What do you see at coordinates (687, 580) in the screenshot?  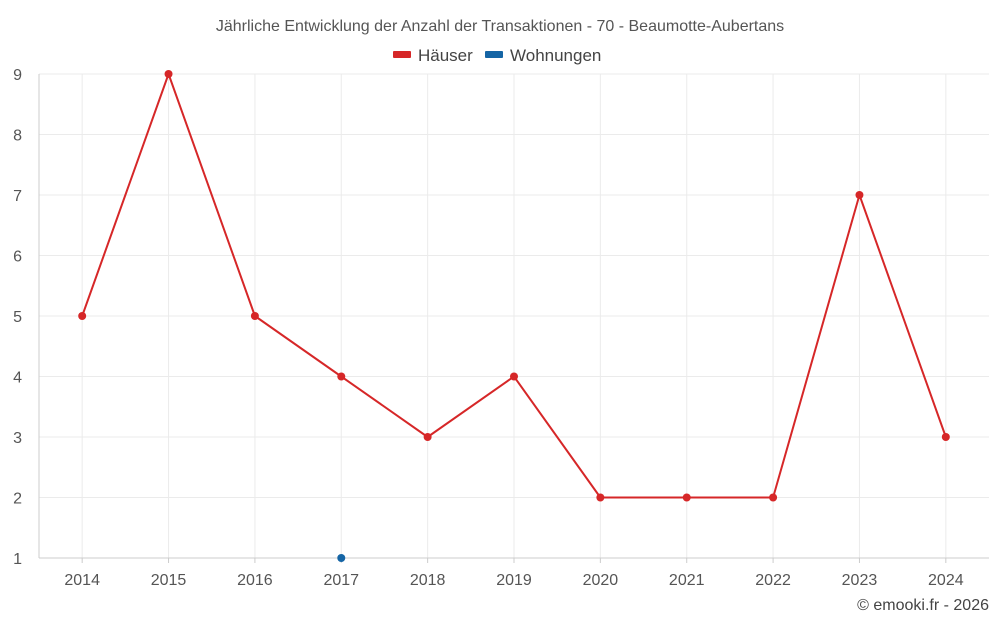 I see `x-tick-label: 2021` at bounding box center [687, 580].